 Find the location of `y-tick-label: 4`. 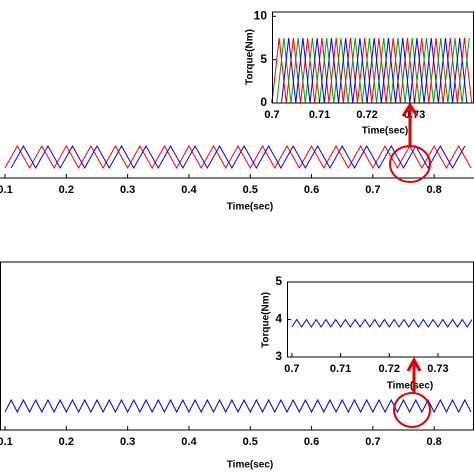

y-tick-label: 4 is located at coordinates (278, 319).